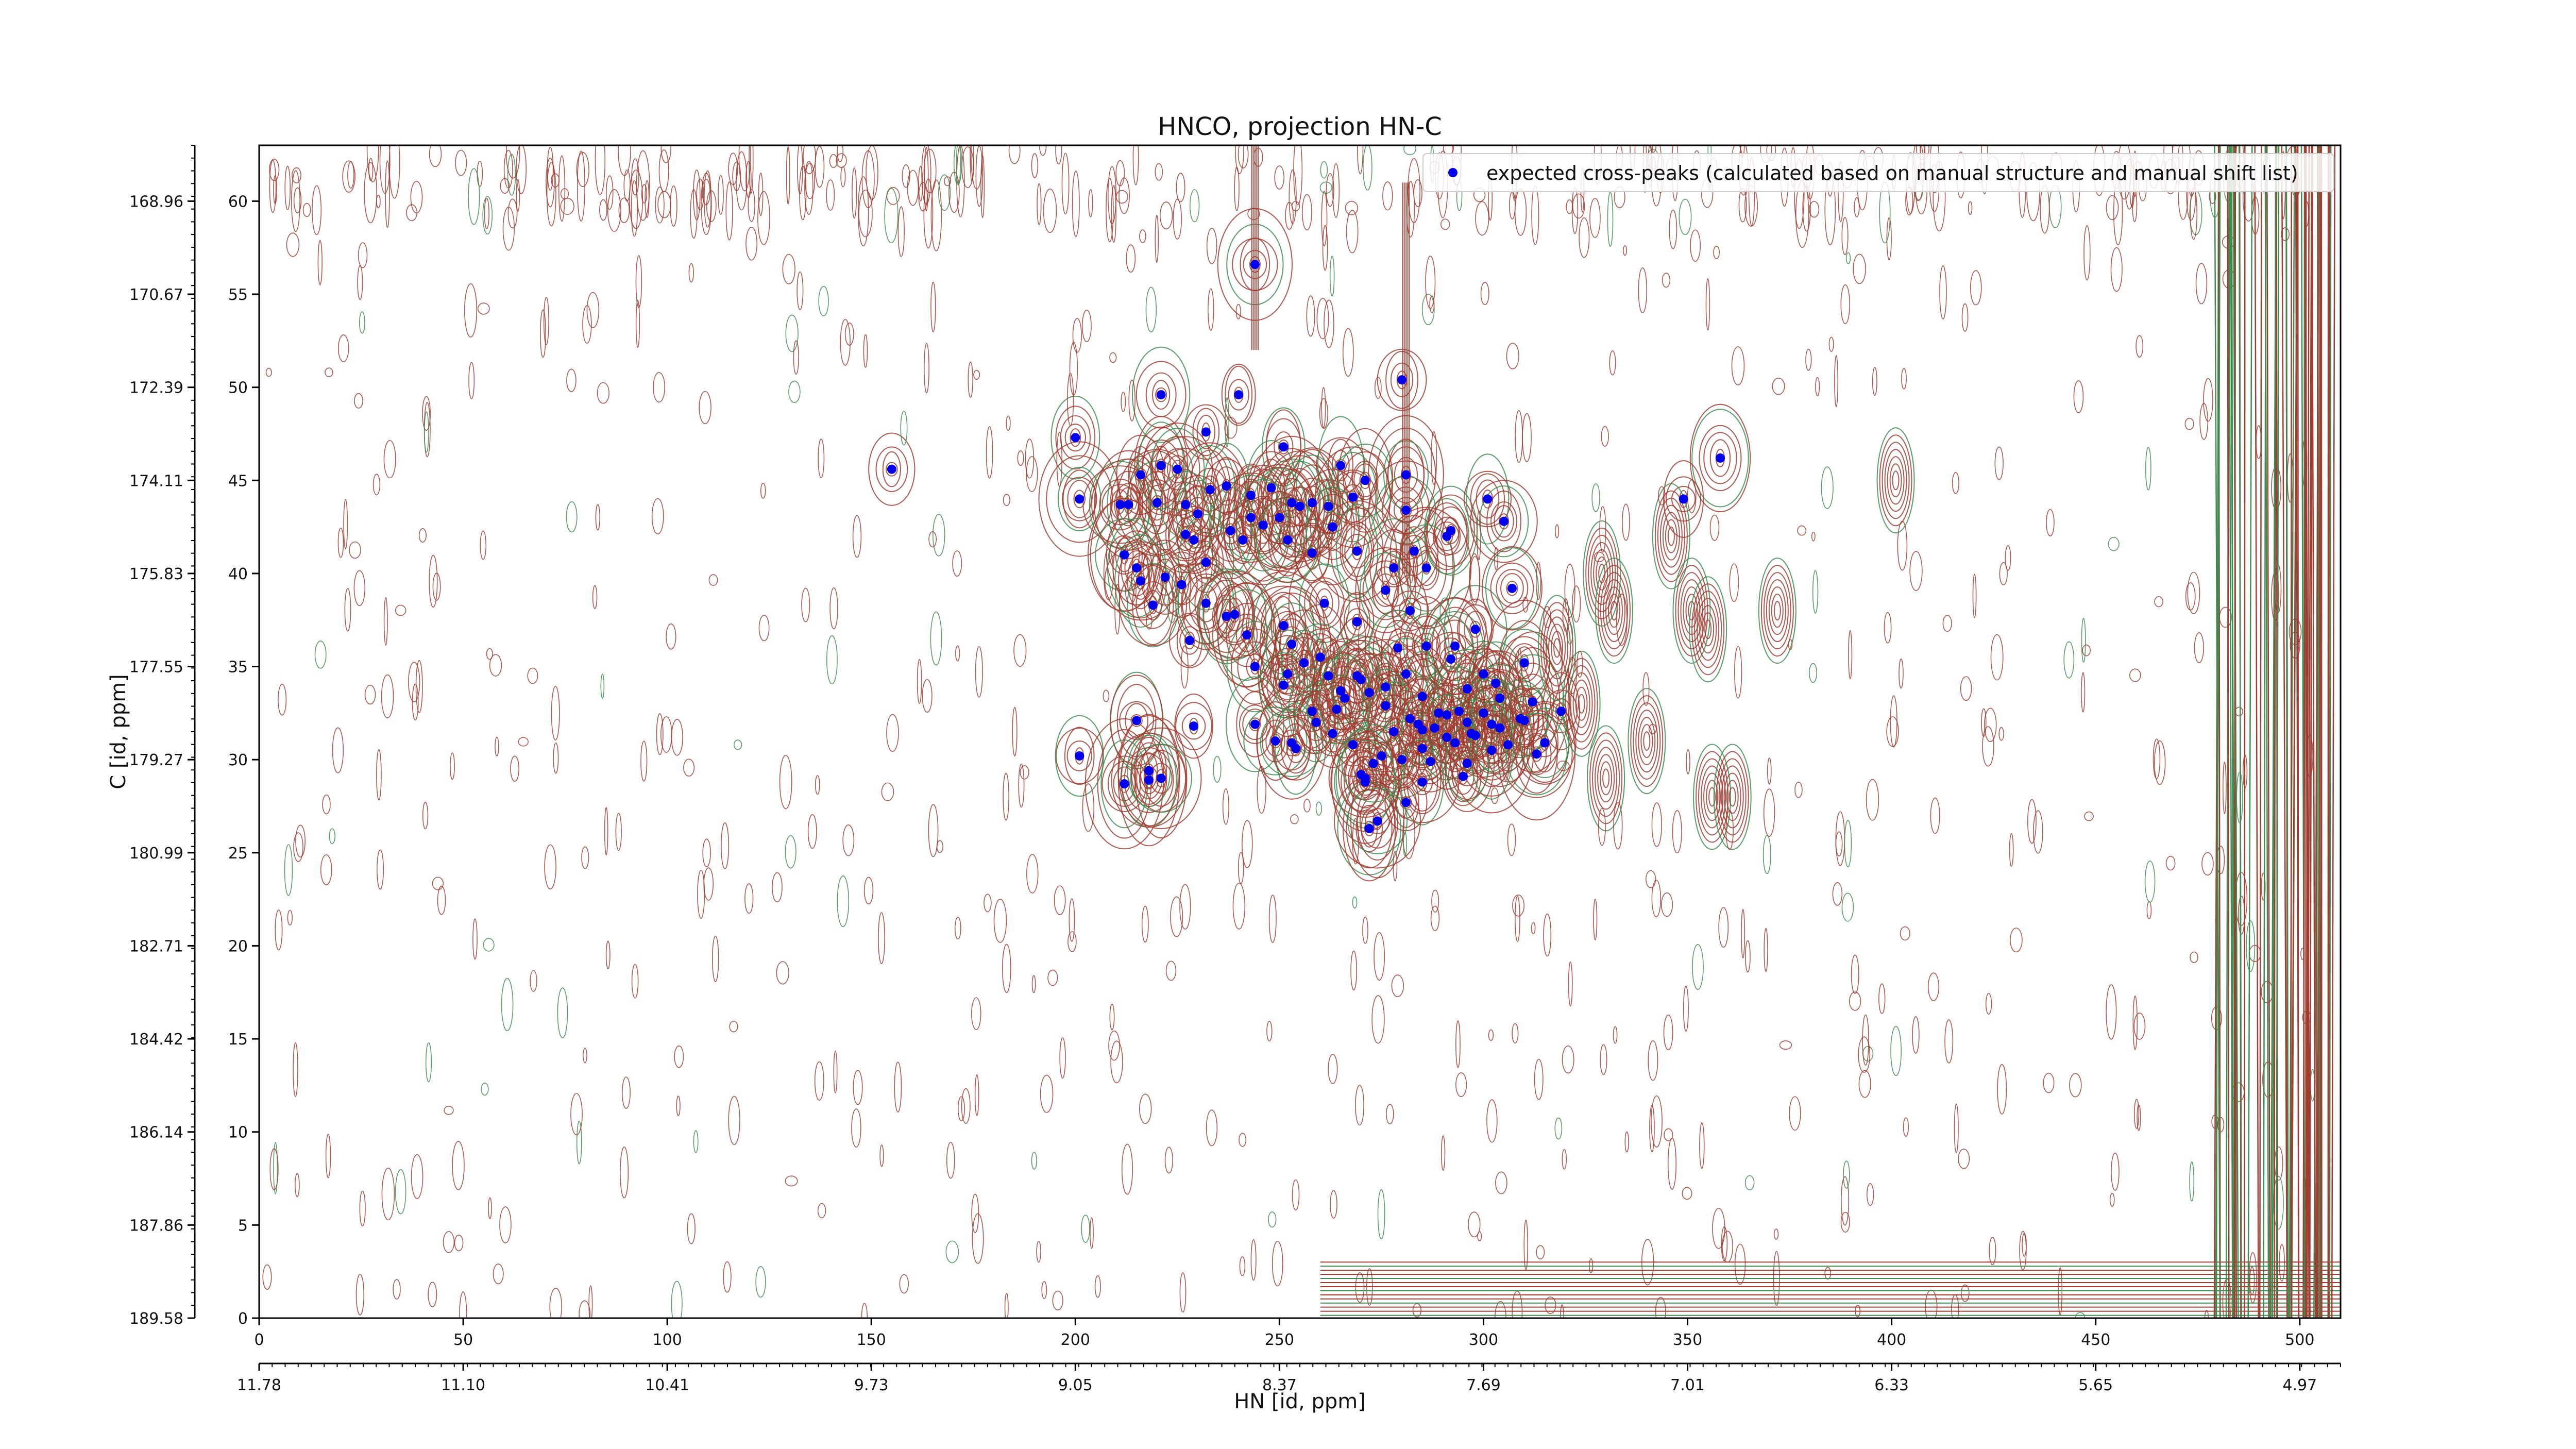 The height and width of the screenshot is (1449, 2576). What do you see at coordinates (156, 202) in the screenshot?
I see `ppm-y-tick-label: 168.96` at bounding box center [156, 202].